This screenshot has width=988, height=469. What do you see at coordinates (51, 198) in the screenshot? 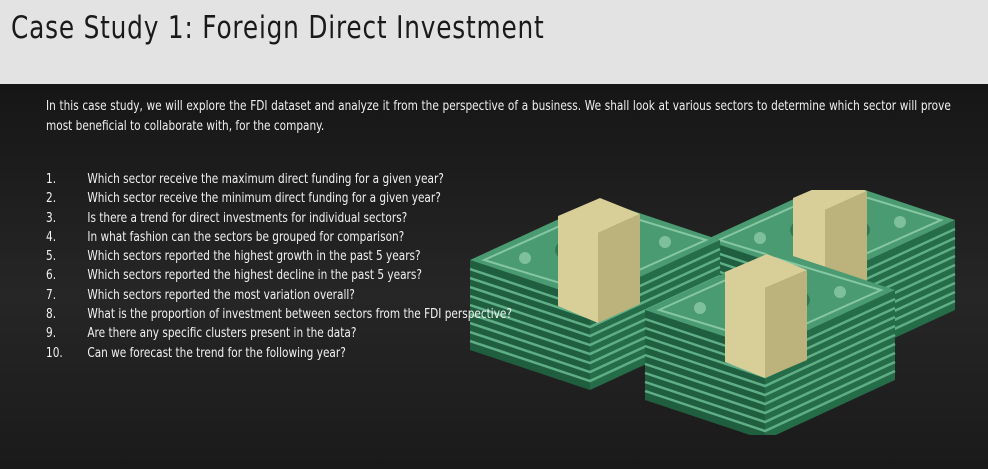
I see `question-number: 2.` at bounding box center [51, 198].